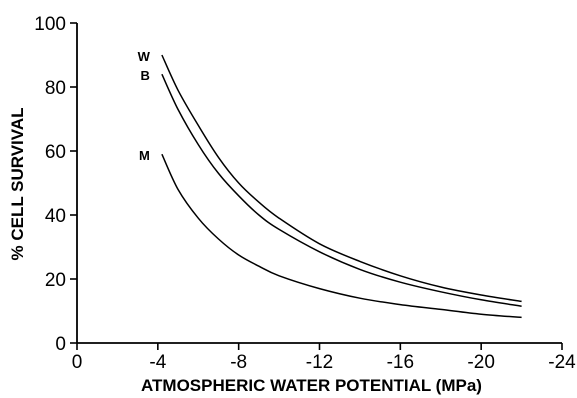  Describe the element at coordinates (55, 216) in the screenshot. I see `y-tick-label: 40` at that location.